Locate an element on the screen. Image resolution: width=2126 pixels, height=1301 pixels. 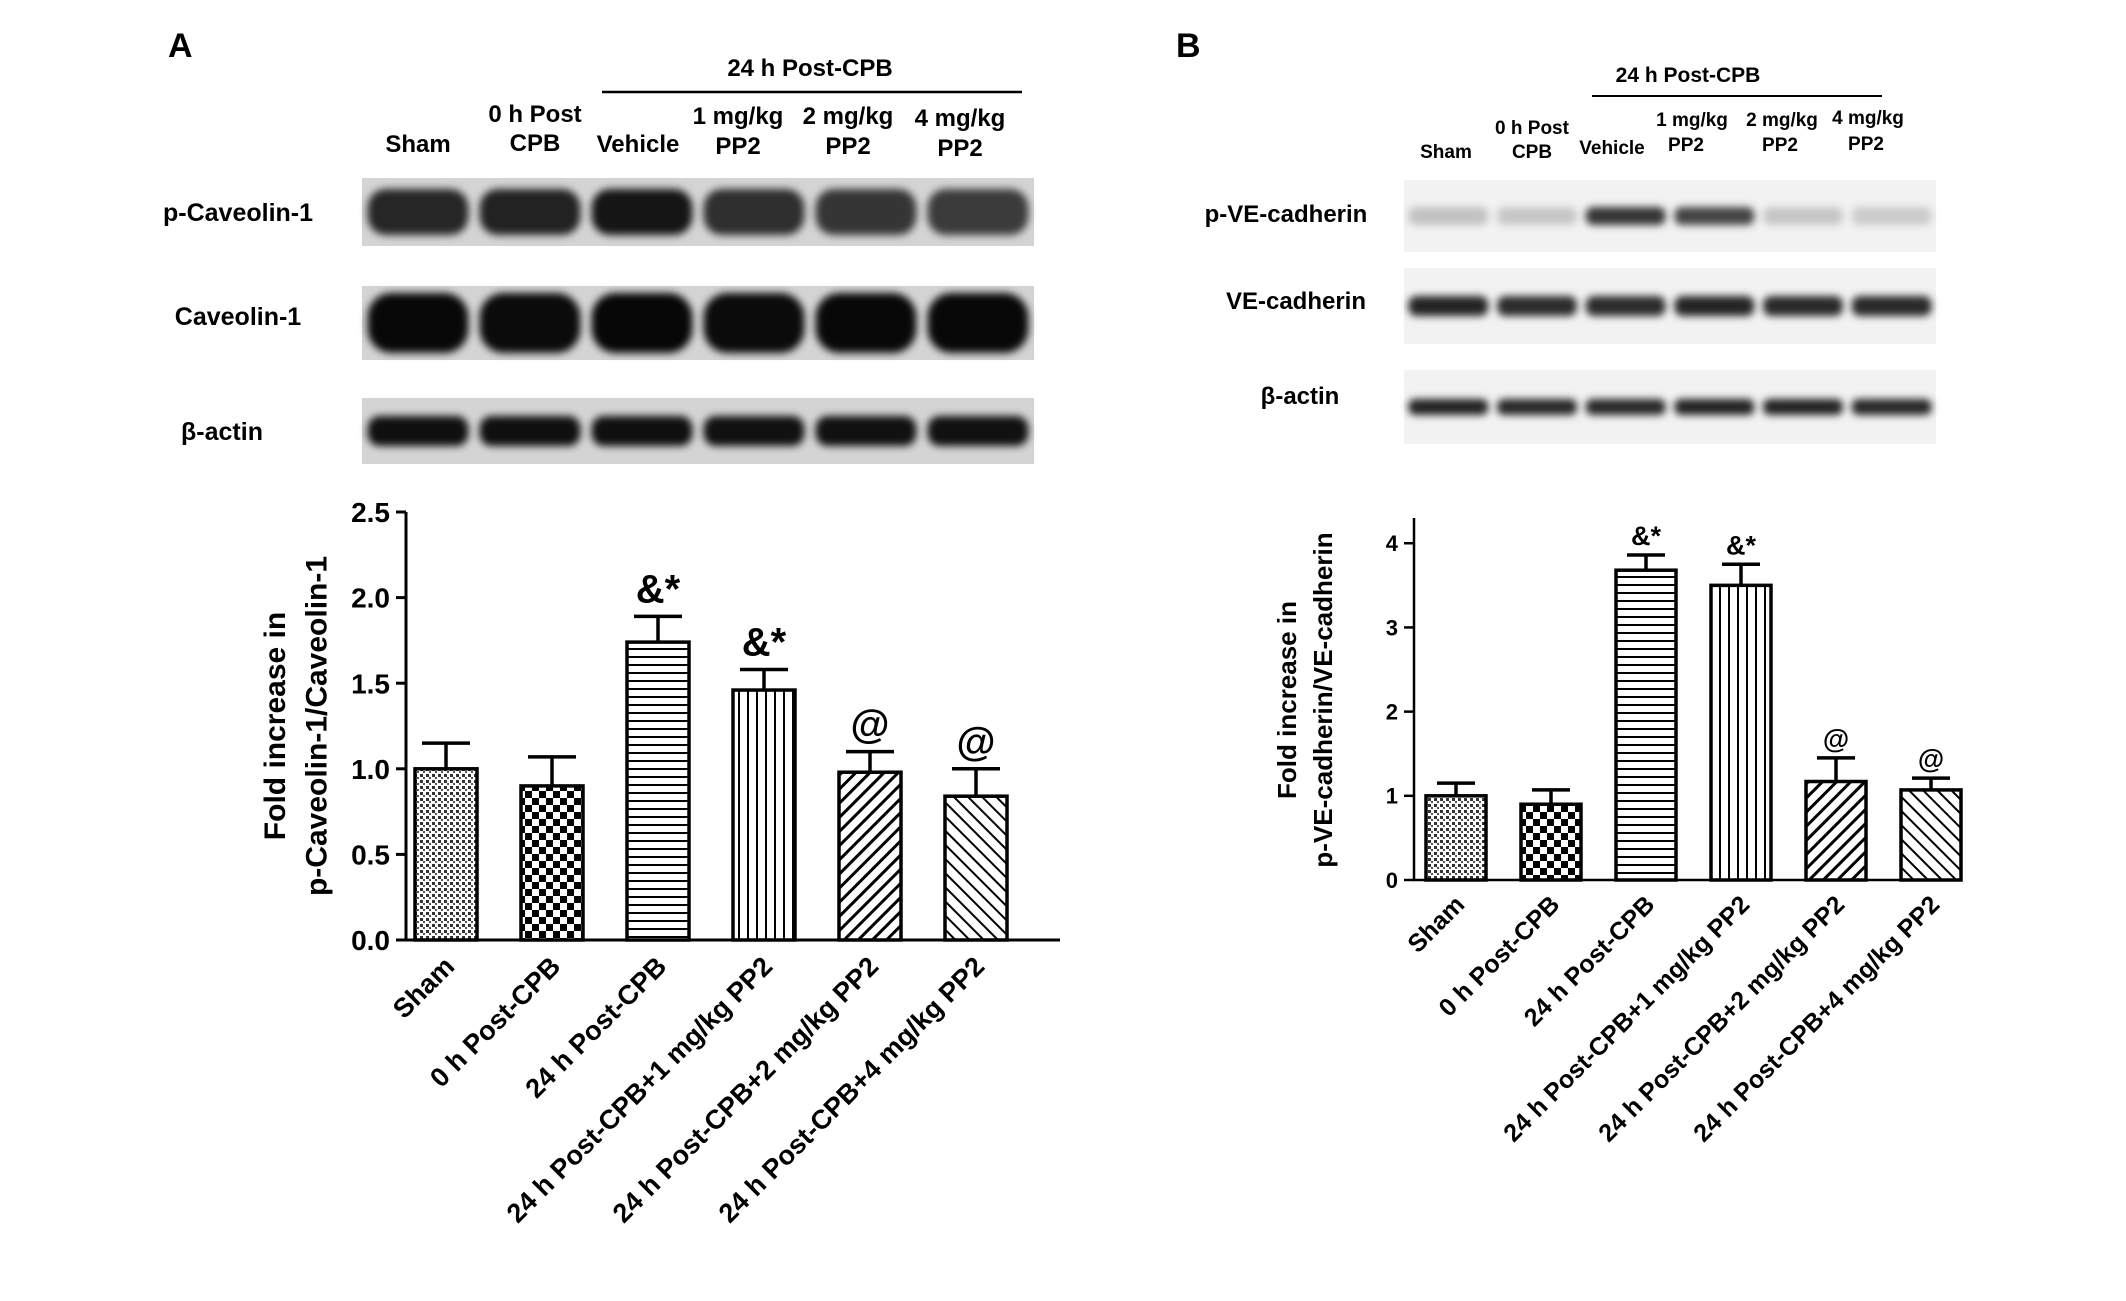
lane-label-line: 1 mg/kg is located at coordinates (738, 116).